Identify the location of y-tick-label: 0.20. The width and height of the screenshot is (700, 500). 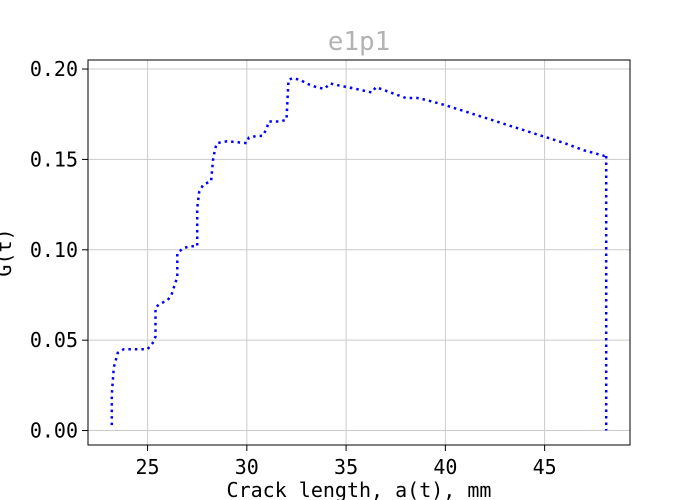
(54, 69).